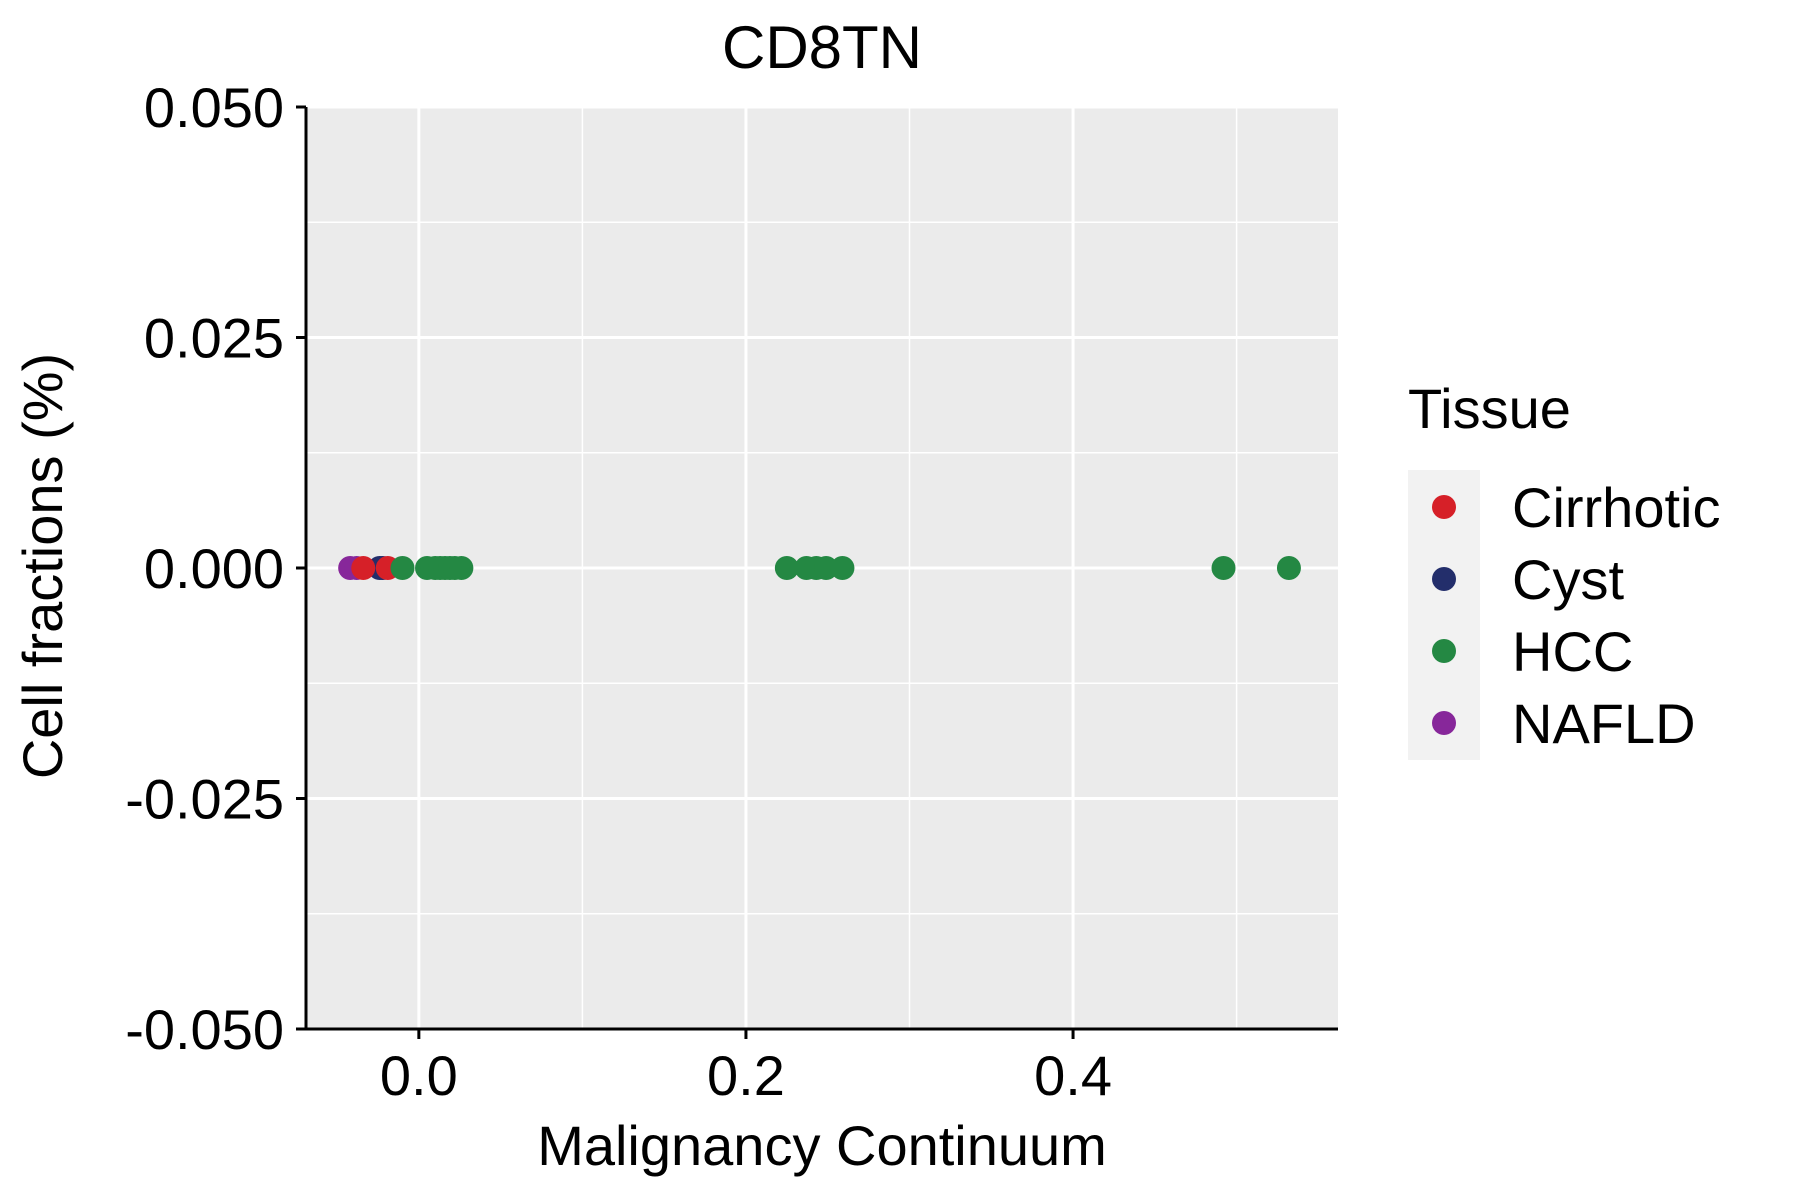 This screenshot has height=1200, width=1800. What do you see at coordinates (822, 47) in the screenshot?
I see `chart-title: CD8TN` at bounding box center [822, 47].